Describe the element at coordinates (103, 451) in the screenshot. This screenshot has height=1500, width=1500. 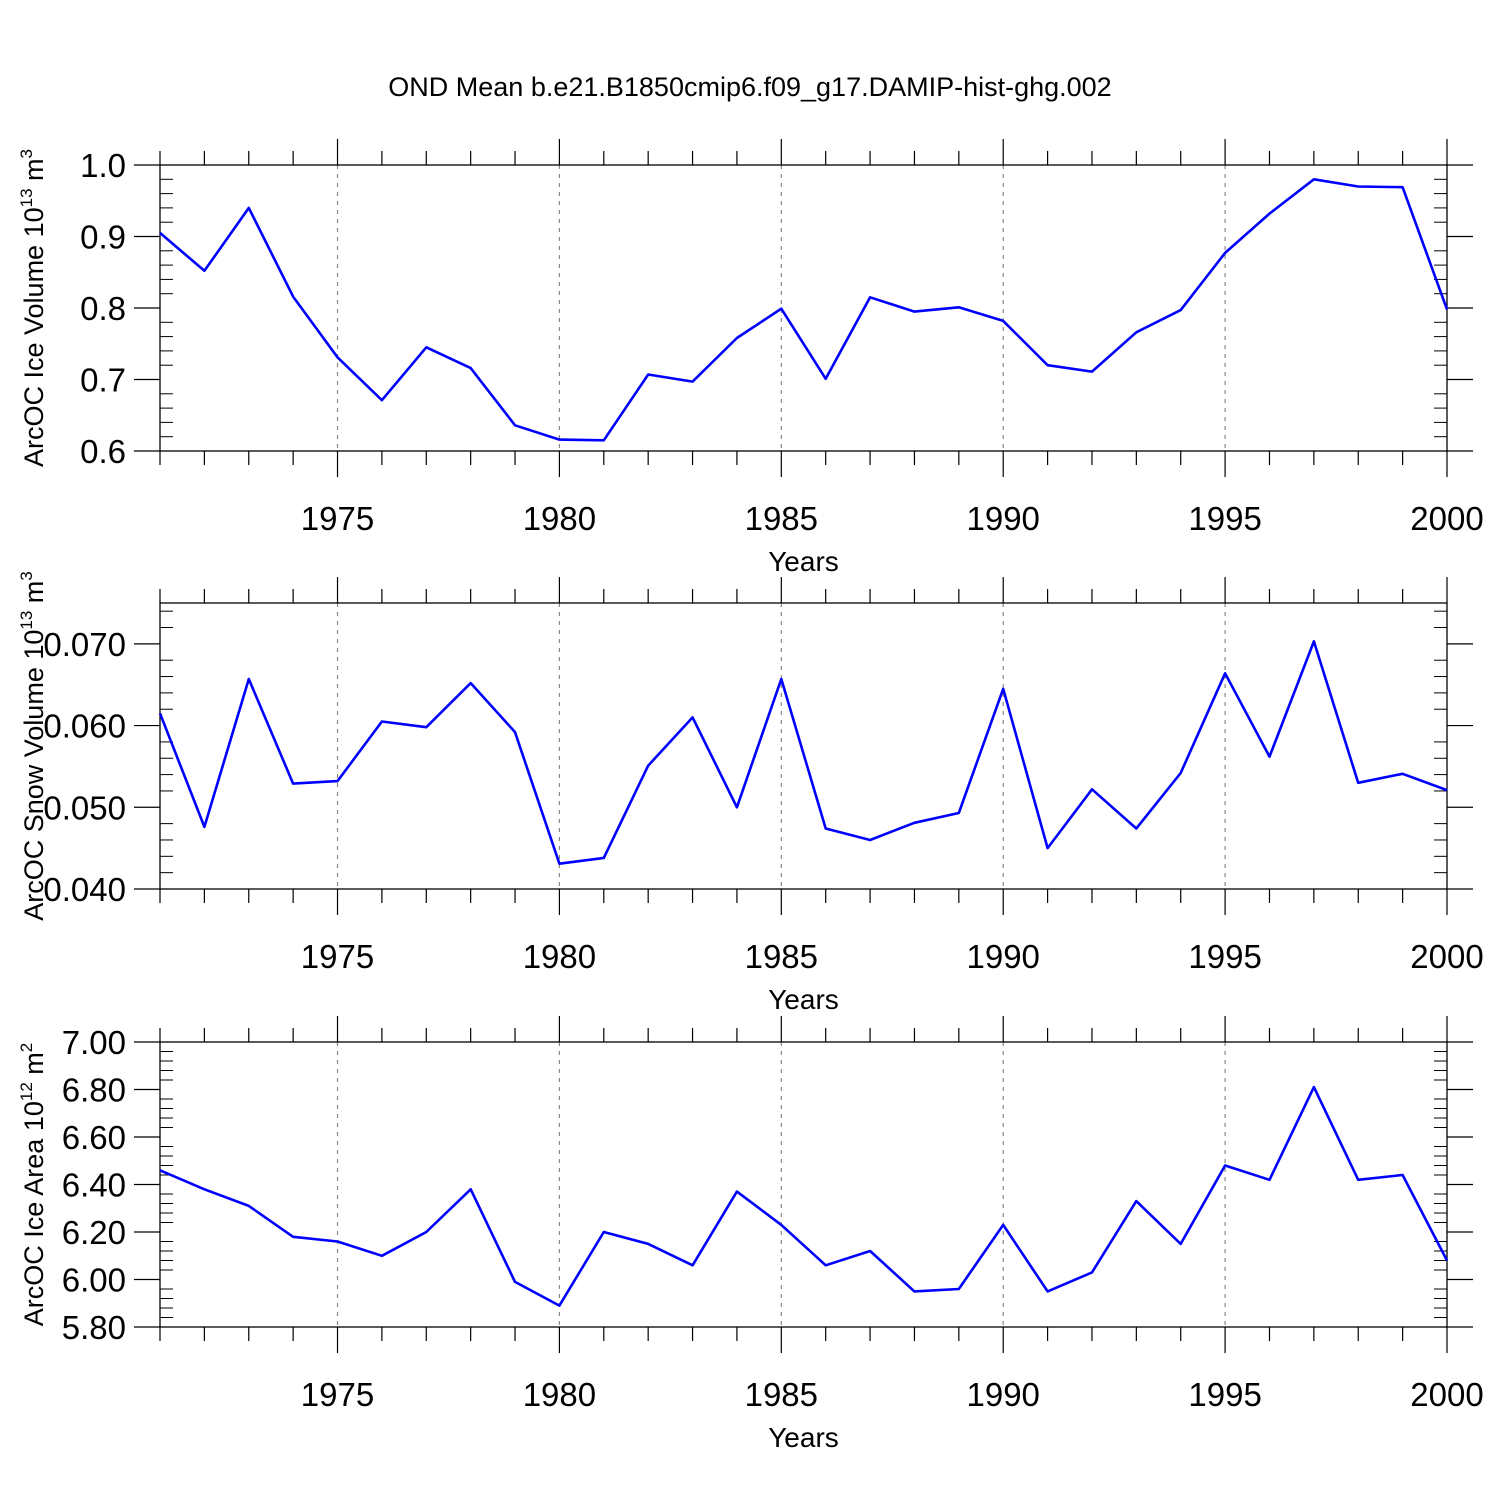
I see `y-tick-label: 0.6` at that location.